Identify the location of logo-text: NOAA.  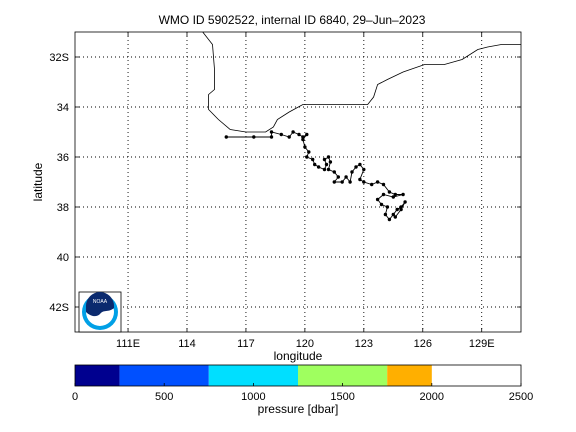
(100, 302).